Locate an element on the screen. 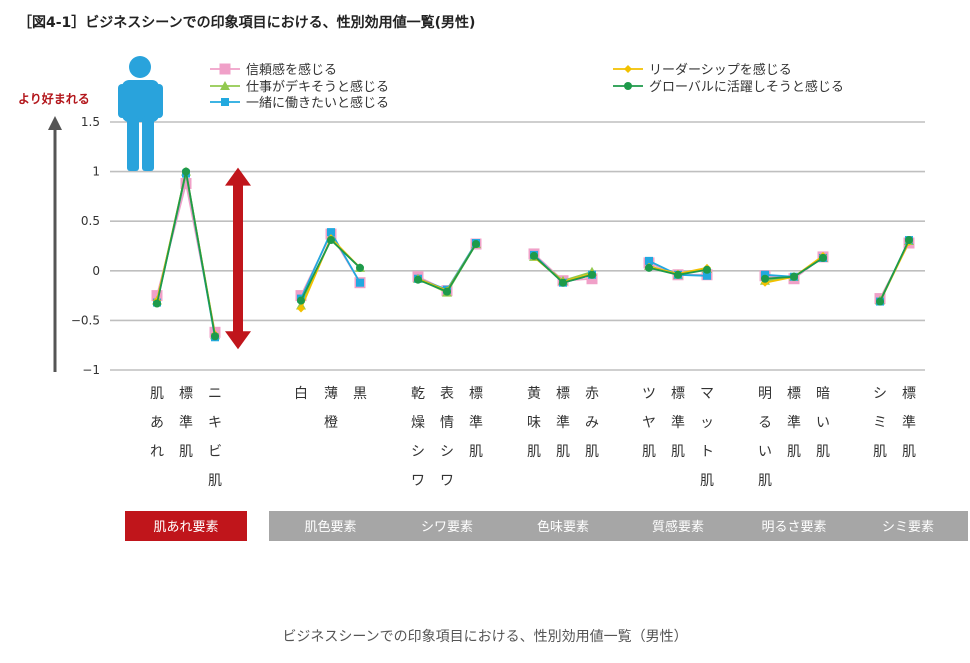 Image resolution: width=970 pixels, height=663 pixels. legend-item: 信頼感を感じる is located at coordinates (273, 70).